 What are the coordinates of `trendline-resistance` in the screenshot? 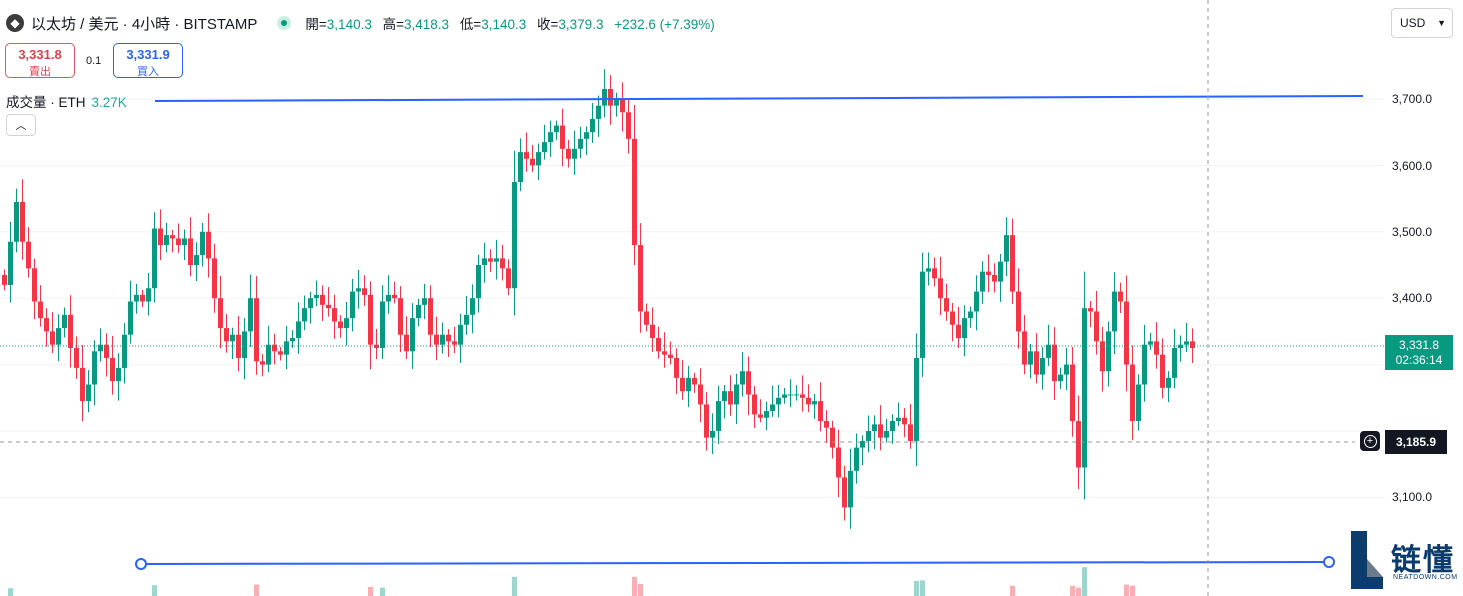 It's located at (759, 98).